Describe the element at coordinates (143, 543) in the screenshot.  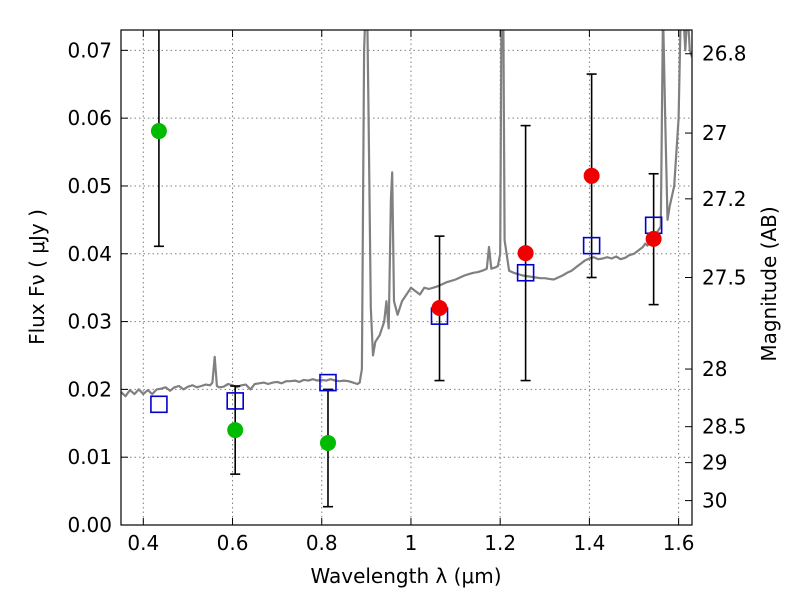
I see `x-tick-label: 0.4` at that location.